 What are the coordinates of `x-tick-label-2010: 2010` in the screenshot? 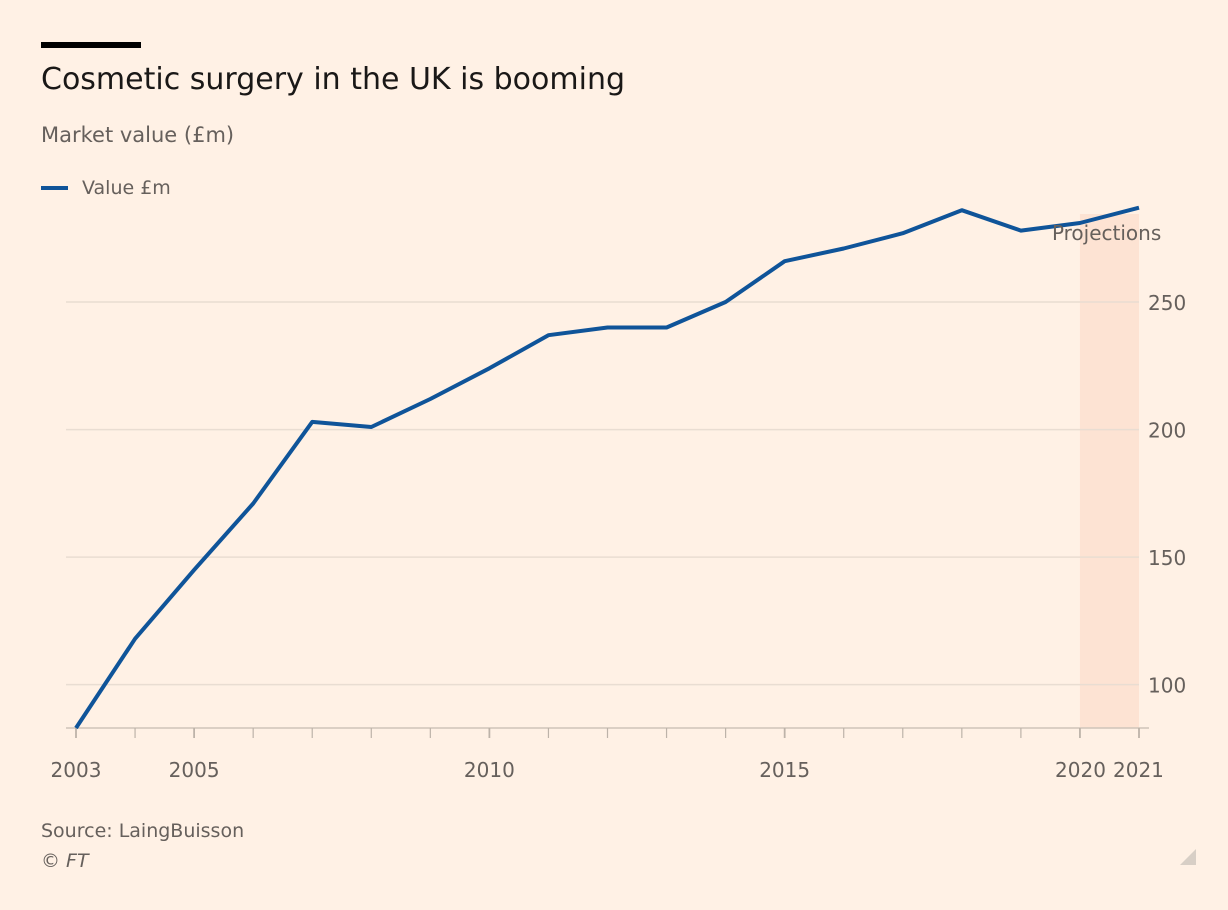 It's located at (489, 770).